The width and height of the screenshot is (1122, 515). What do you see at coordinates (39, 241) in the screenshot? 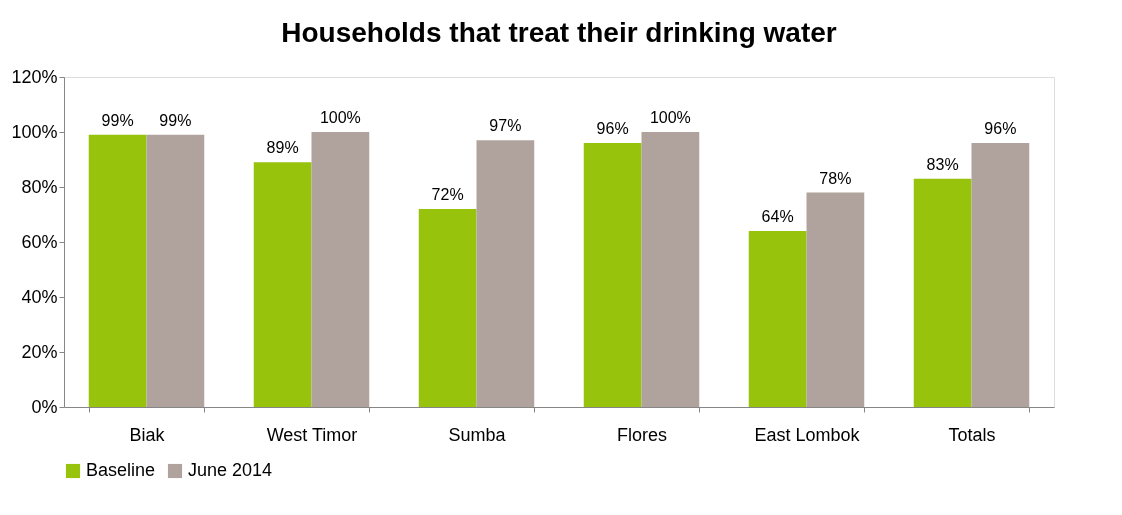
I see `y-tick-label: 60%` at bounding box center [39, 241].